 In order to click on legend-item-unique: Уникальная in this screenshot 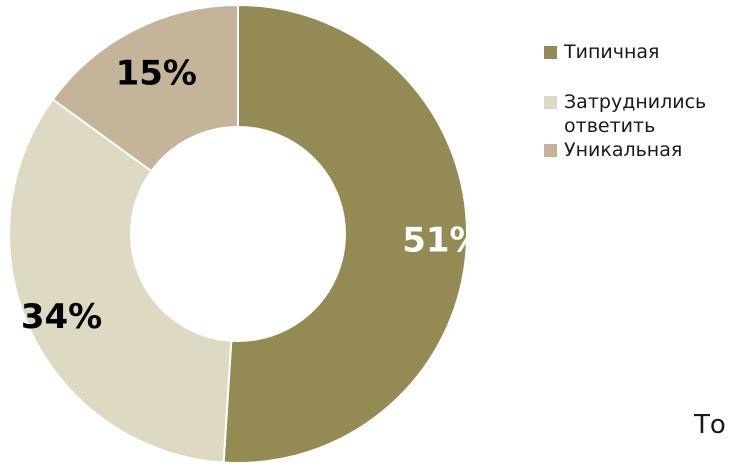, I will do `click(639, 150)`.